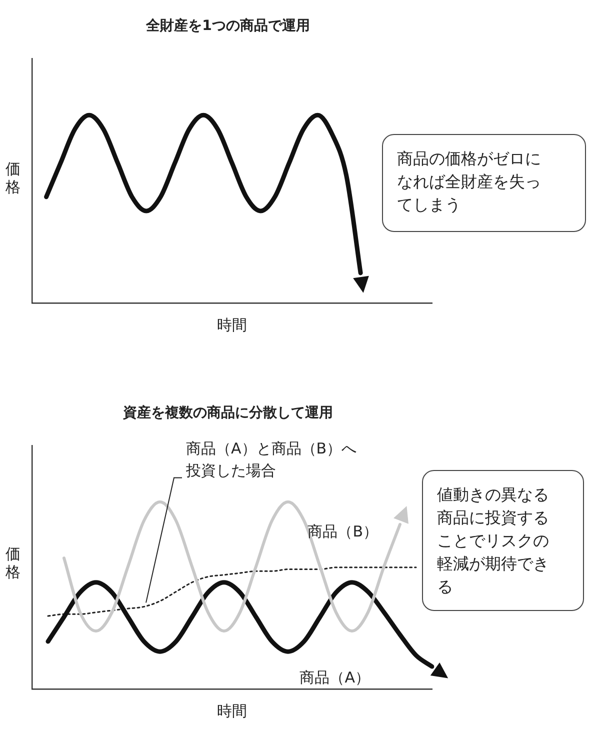  What do you see at coordinates (469, 182) in the screenshot?
I see `annotation: 商品の価格がゼロになれば全財産を失ってしまう` at bounding box center [469, 182].